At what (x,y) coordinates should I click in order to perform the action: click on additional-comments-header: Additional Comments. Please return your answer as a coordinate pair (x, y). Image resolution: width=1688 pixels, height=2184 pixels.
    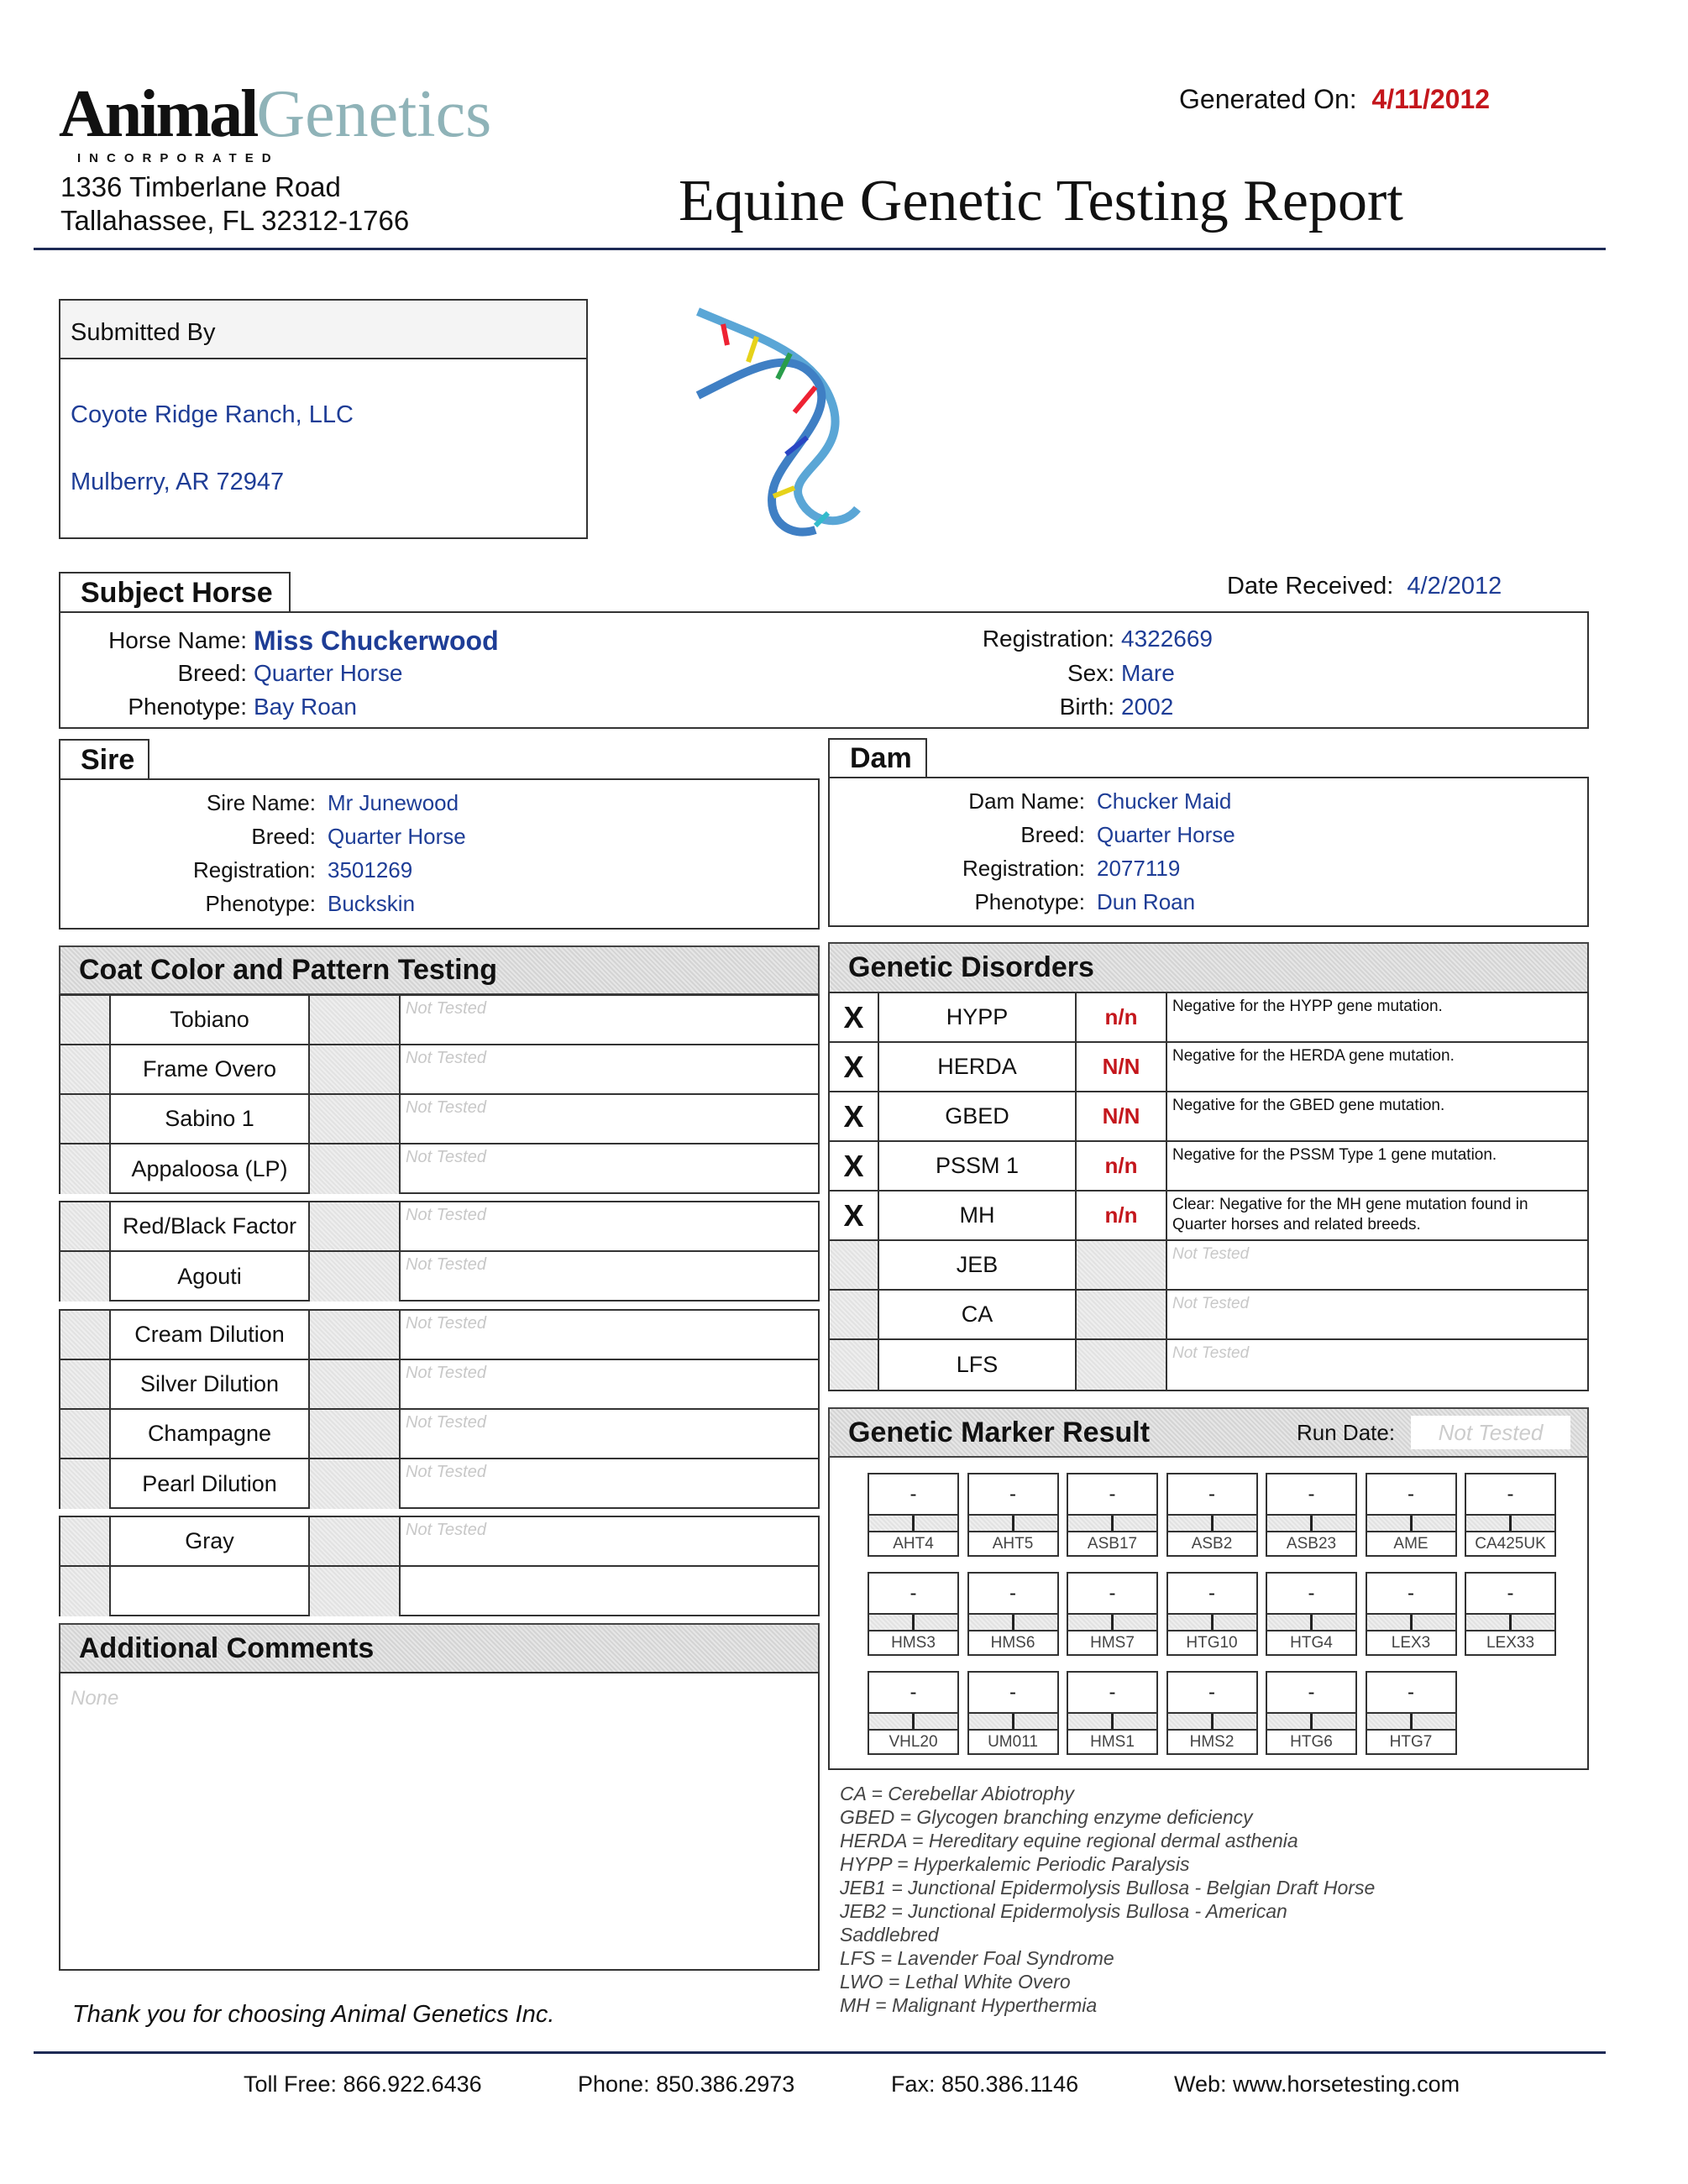
    Looking at the image, I should click on (439, 1648).